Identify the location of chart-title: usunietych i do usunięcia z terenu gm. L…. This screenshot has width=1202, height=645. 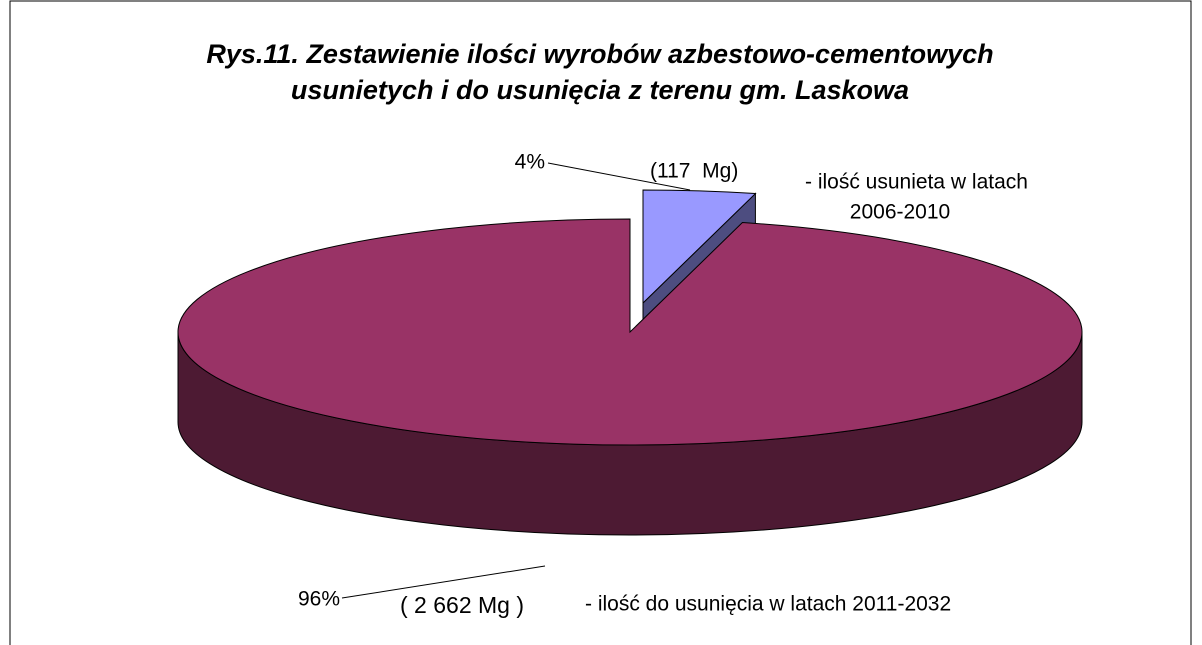
(600, 90).